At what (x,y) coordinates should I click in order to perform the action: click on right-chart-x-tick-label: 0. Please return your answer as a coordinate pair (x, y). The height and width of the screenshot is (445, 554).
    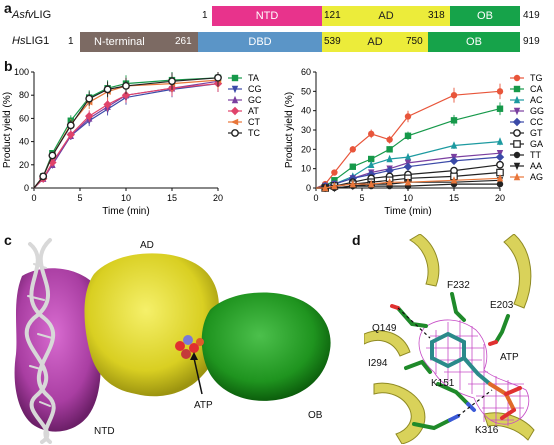
    Looking at the image, I should click on (315, 198).